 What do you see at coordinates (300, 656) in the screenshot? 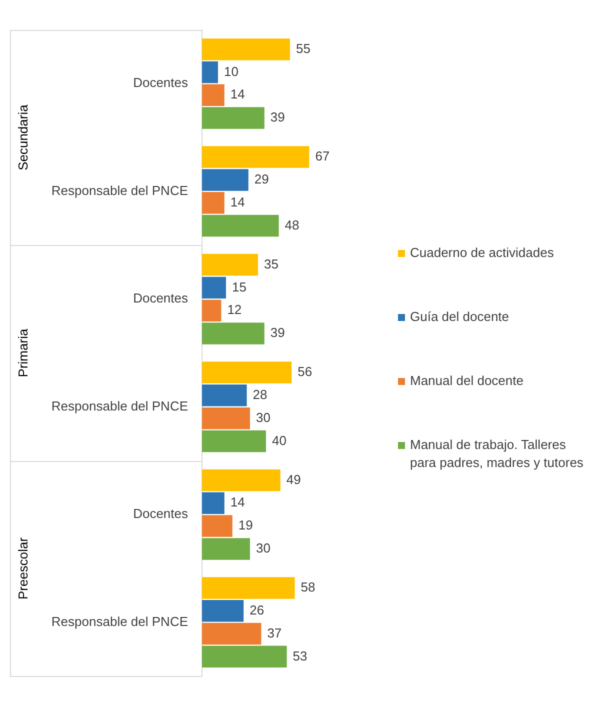
I see `data-label: 53` at bounding box center [300, 656].